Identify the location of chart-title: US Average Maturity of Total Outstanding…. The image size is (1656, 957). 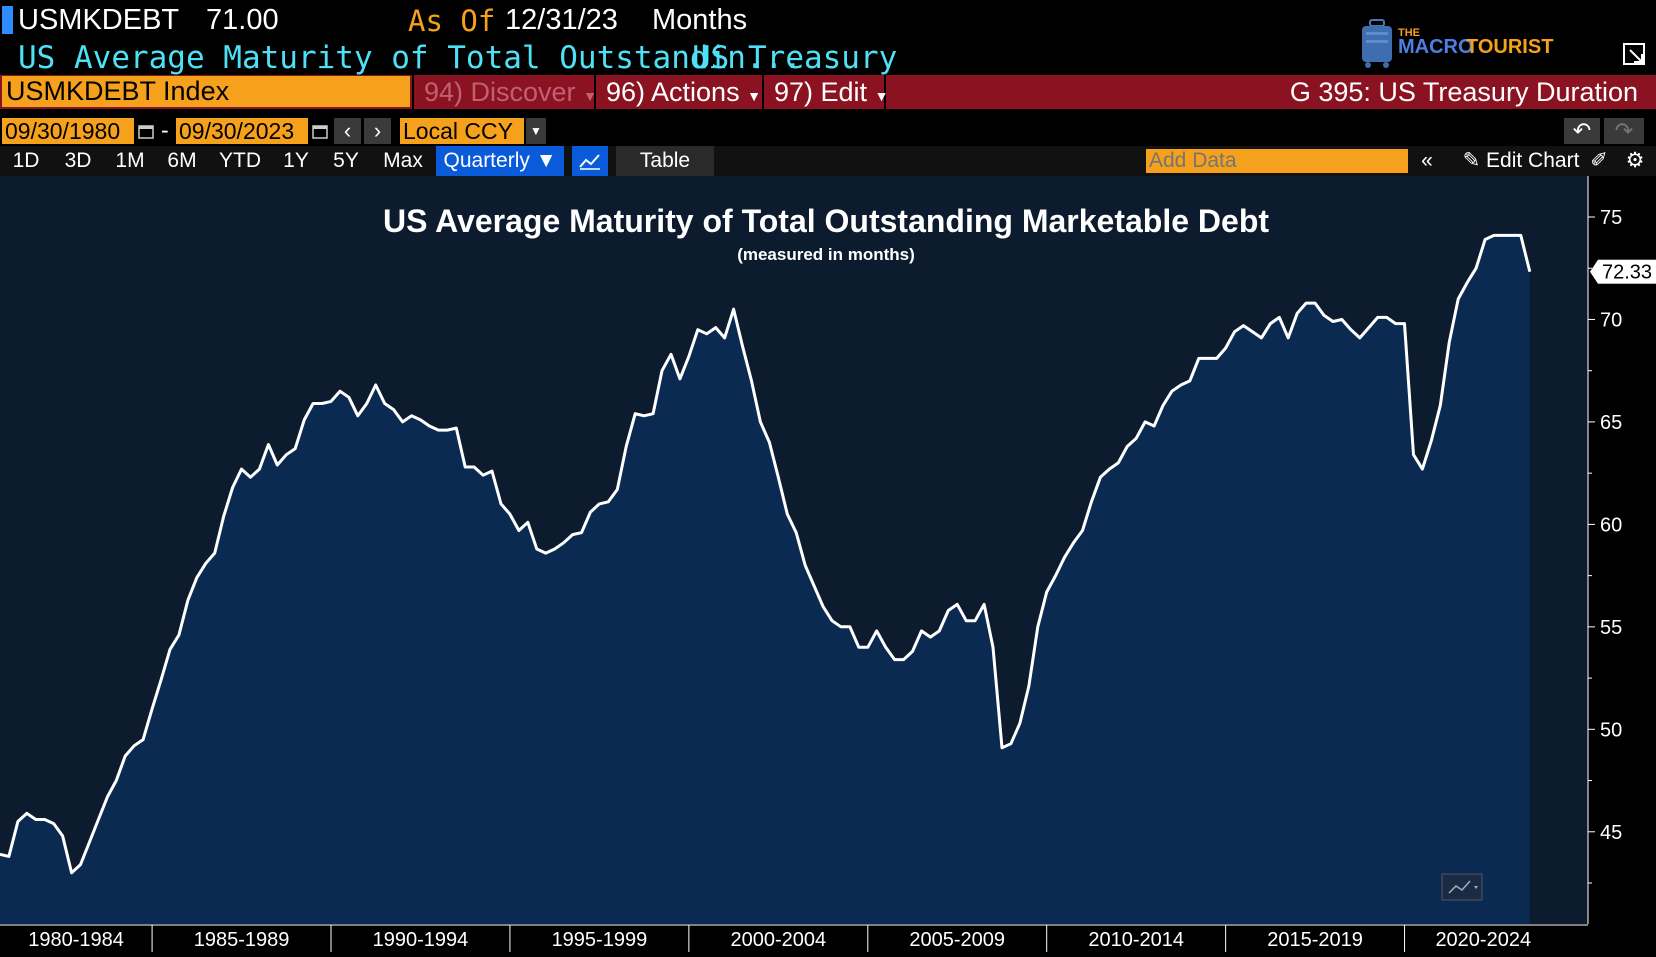
(826, 221).